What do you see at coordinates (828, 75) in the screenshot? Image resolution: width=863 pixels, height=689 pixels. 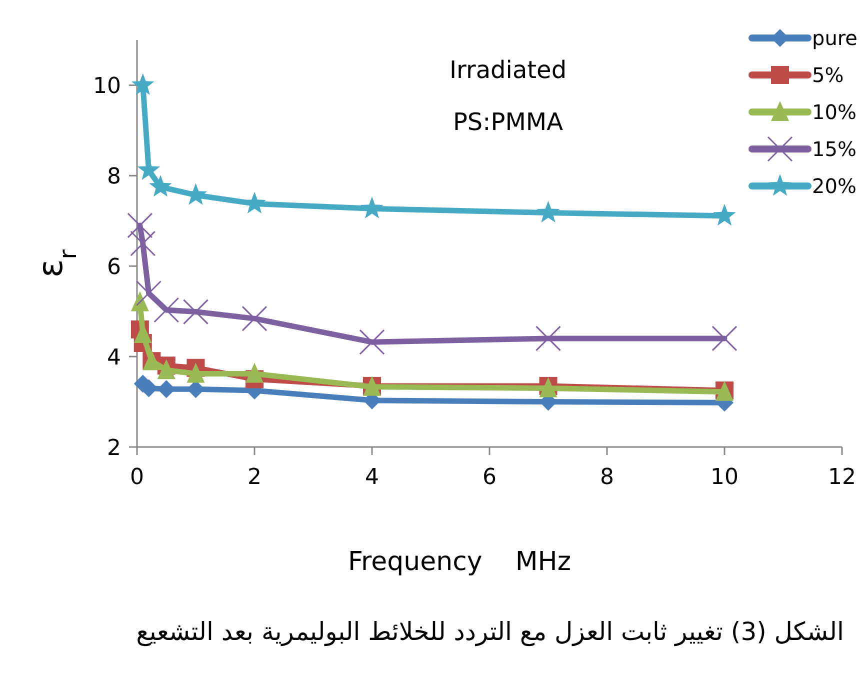 I see `legend-label: 5%` at bounding box center [828, 75].